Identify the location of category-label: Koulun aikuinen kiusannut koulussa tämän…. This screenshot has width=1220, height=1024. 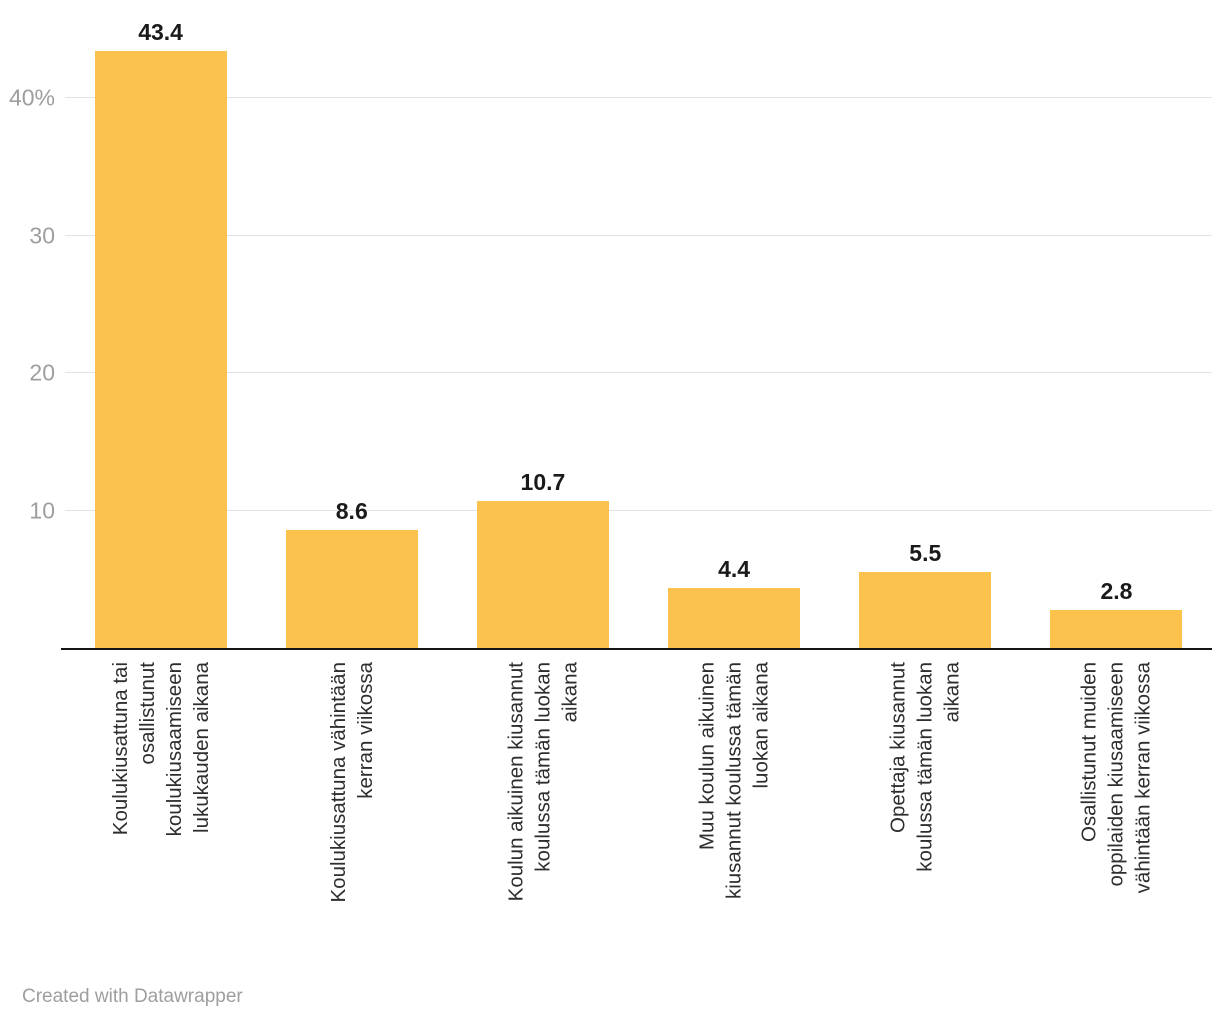
(543, 782).